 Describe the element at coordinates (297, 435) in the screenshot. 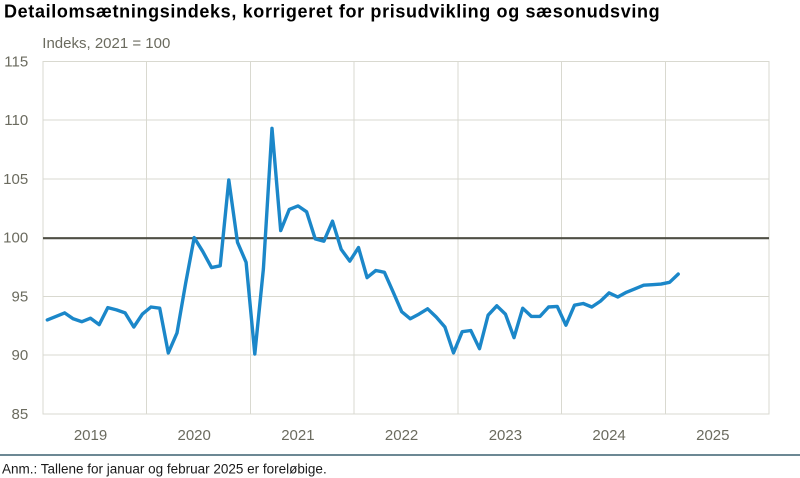

I see `svg-text: 2021` at that location.